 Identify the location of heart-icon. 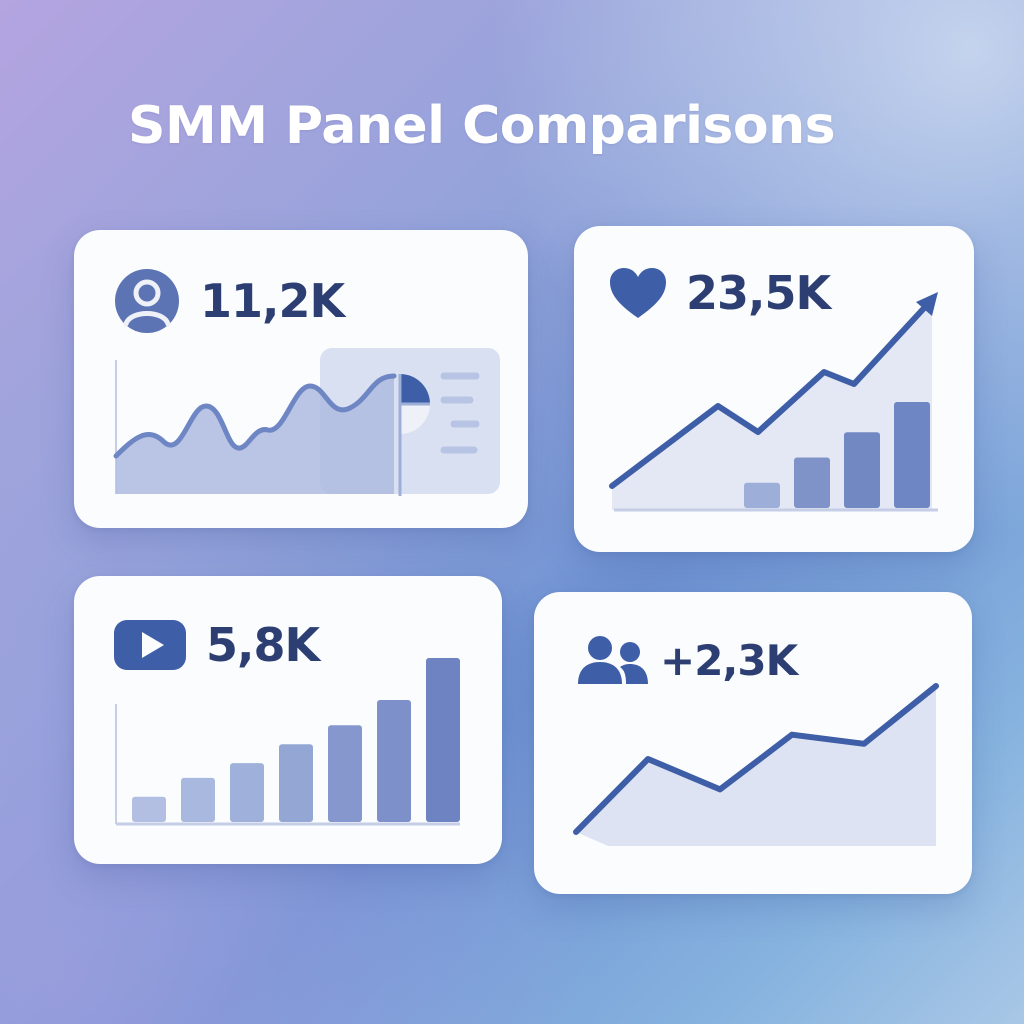
(638, 293).